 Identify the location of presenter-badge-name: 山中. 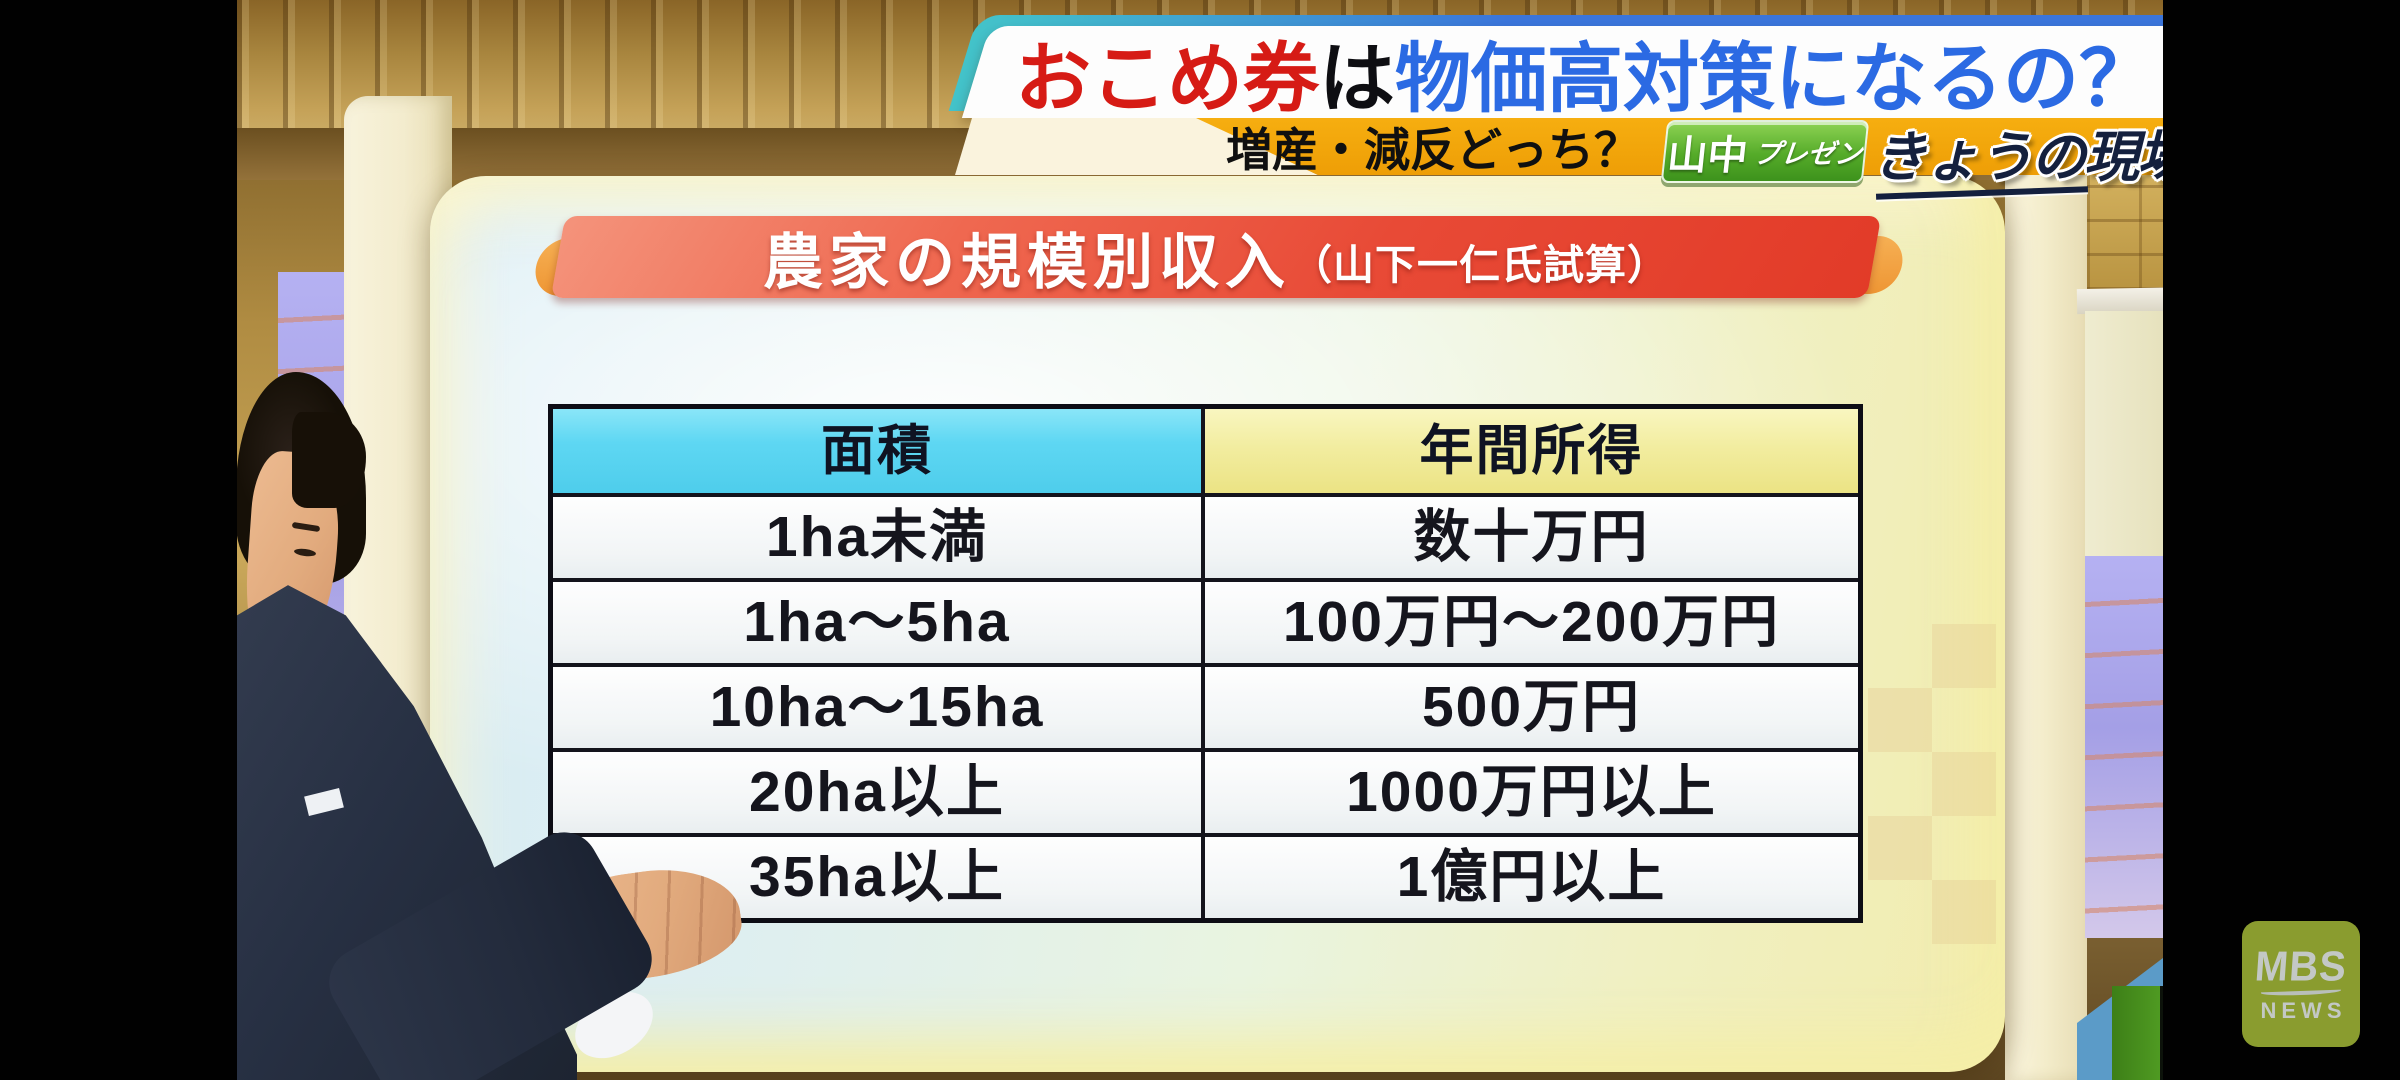
(1707, 155).